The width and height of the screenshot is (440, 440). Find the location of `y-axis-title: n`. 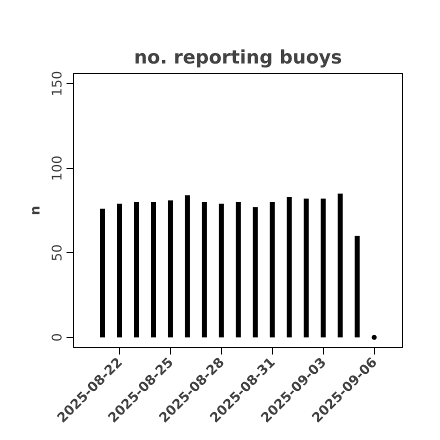

y-axis-title: n is located at coordinates (36, 211).